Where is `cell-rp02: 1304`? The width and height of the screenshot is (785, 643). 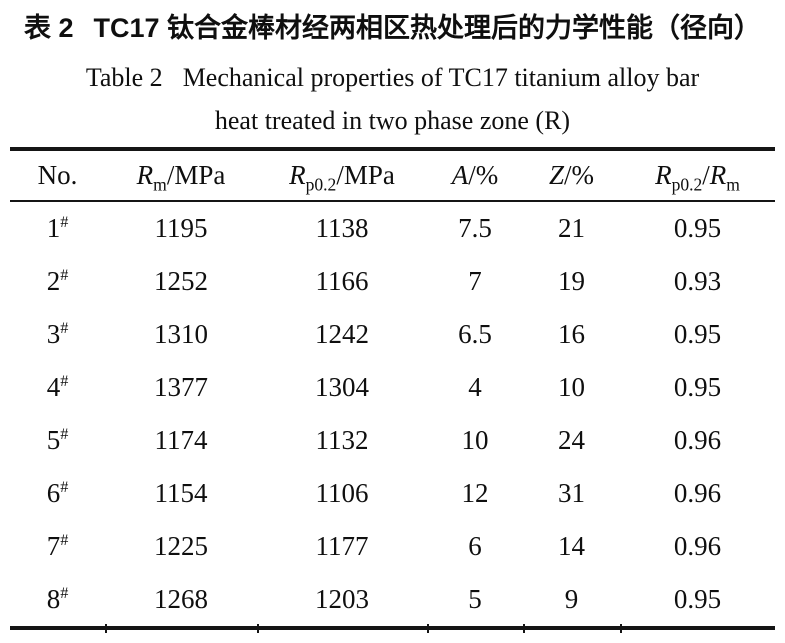
cell-rp02: 1304 is located at coordinates (342, 387).